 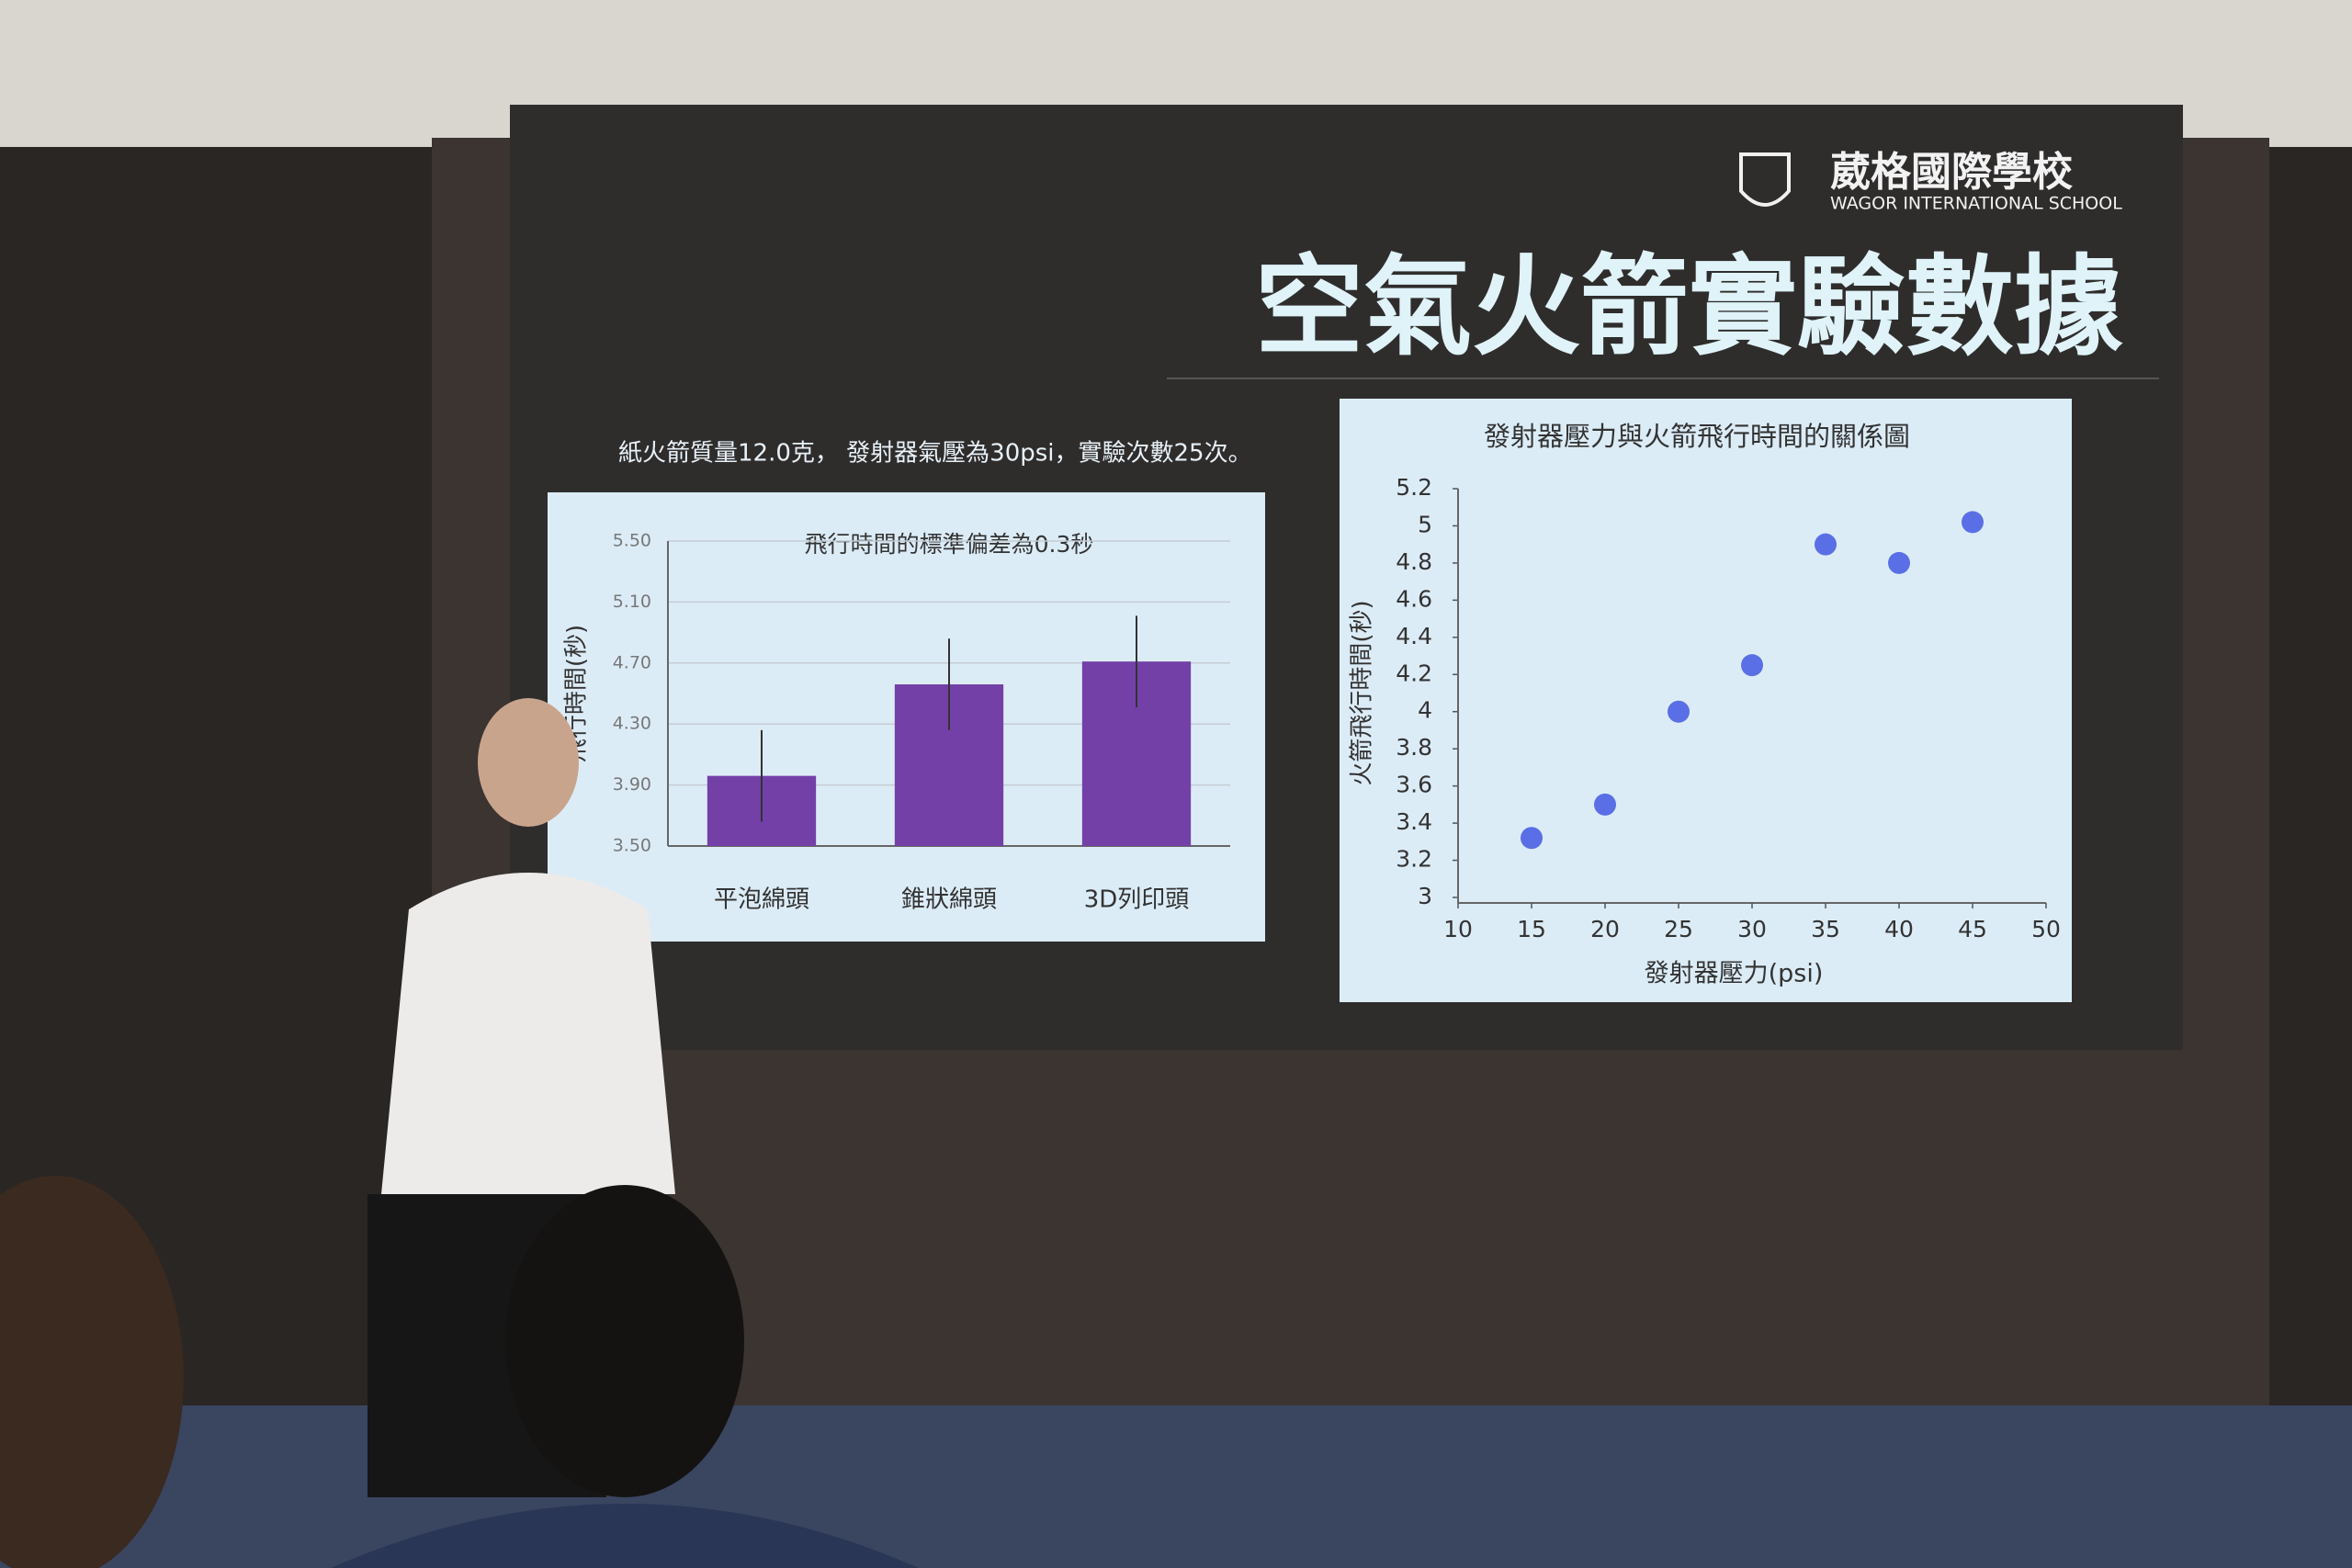 I want to click on scatter-panel, so click(x=1706, y=700).